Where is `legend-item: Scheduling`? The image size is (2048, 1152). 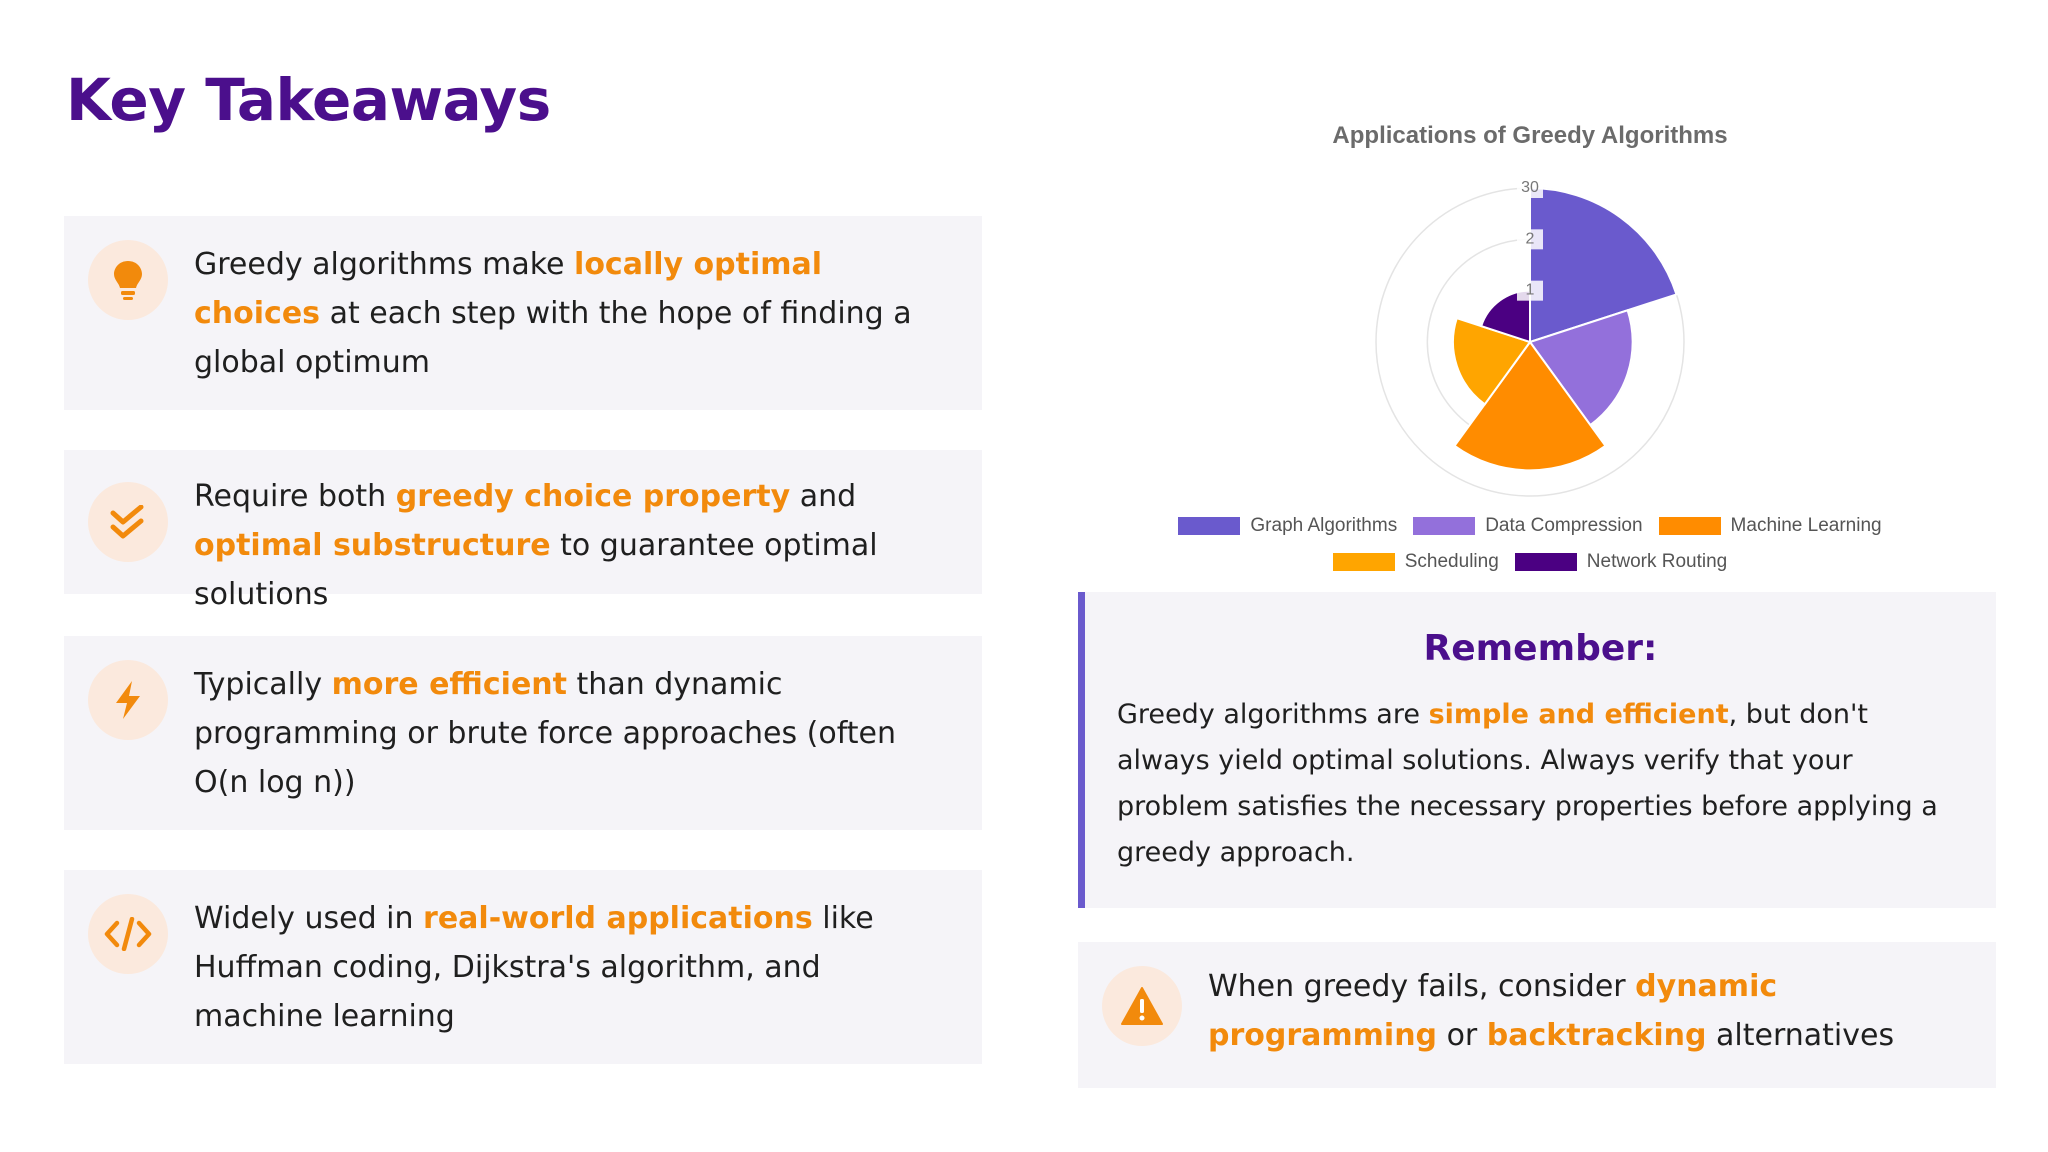
legend-item: Scheduling is located at coordinates (1415, 562).